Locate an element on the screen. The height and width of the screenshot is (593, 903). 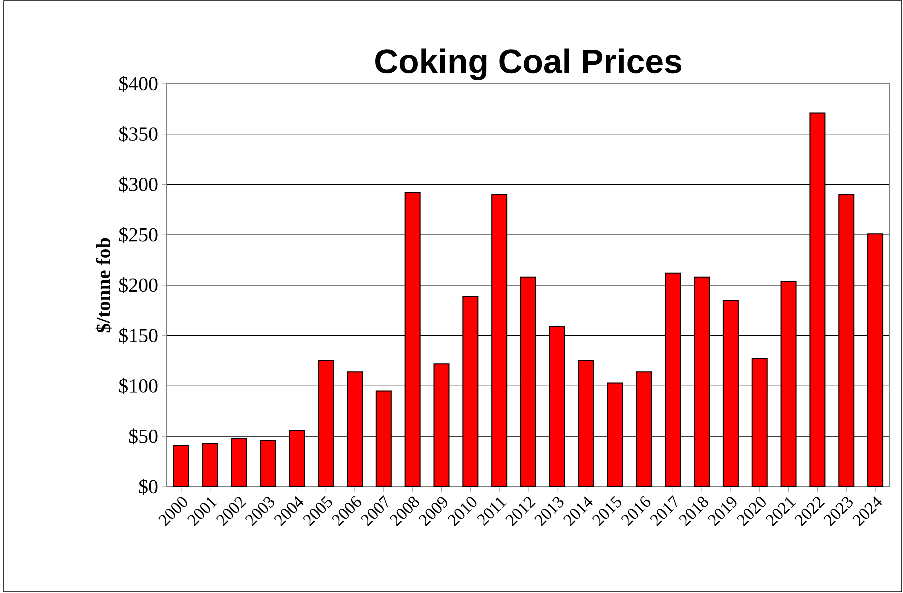
y-tick-label: $400 is located at coordinates (139, 84).